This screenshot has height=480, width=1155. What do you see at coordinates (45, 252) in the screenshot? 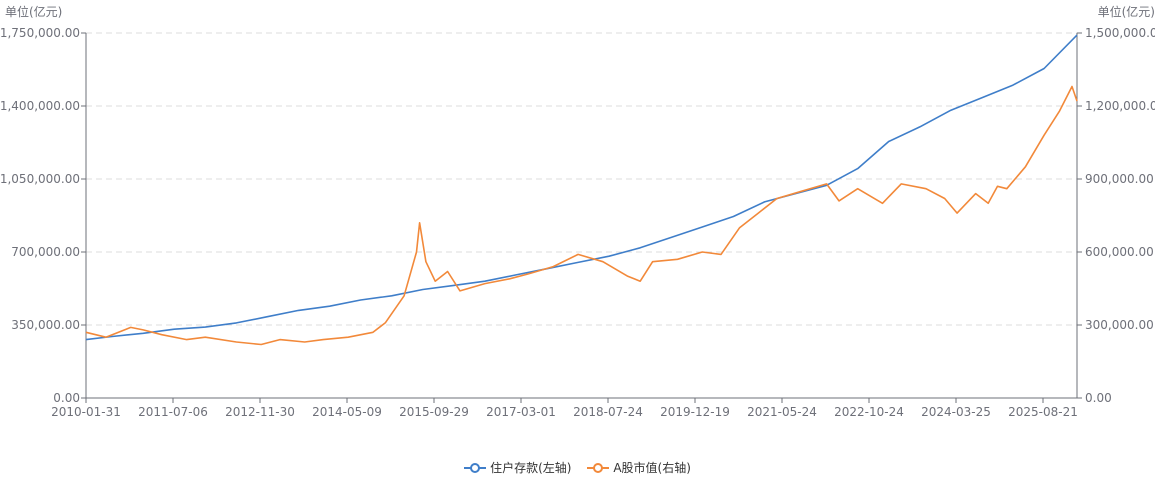
I see `y-left-tick-label: 700,000.00` at bounding box center [45, 252].